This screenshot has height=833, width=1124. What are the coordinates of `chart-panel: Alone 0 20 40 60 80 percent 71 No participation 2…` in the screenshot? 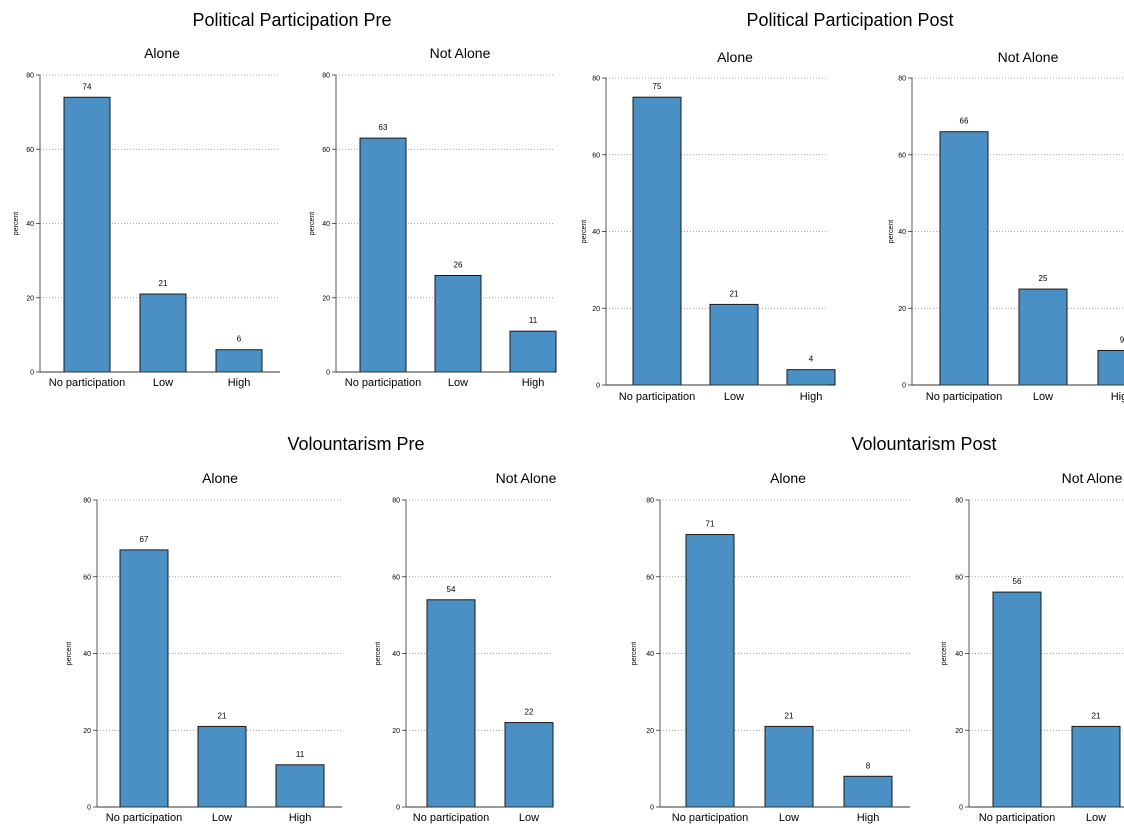 It's located at (770, 647).